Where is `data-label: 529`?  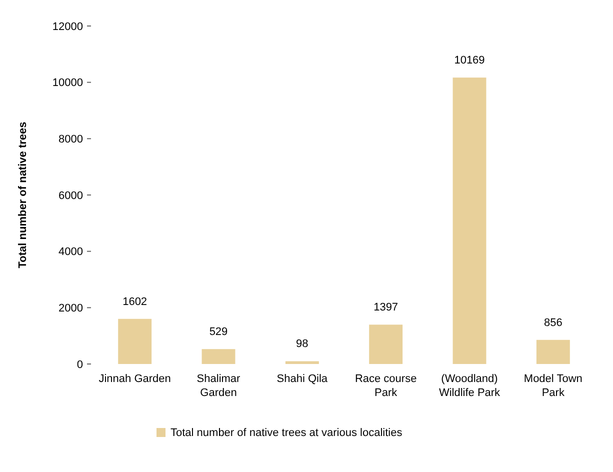
data-label: 529 is located at coordinates (218, 332).